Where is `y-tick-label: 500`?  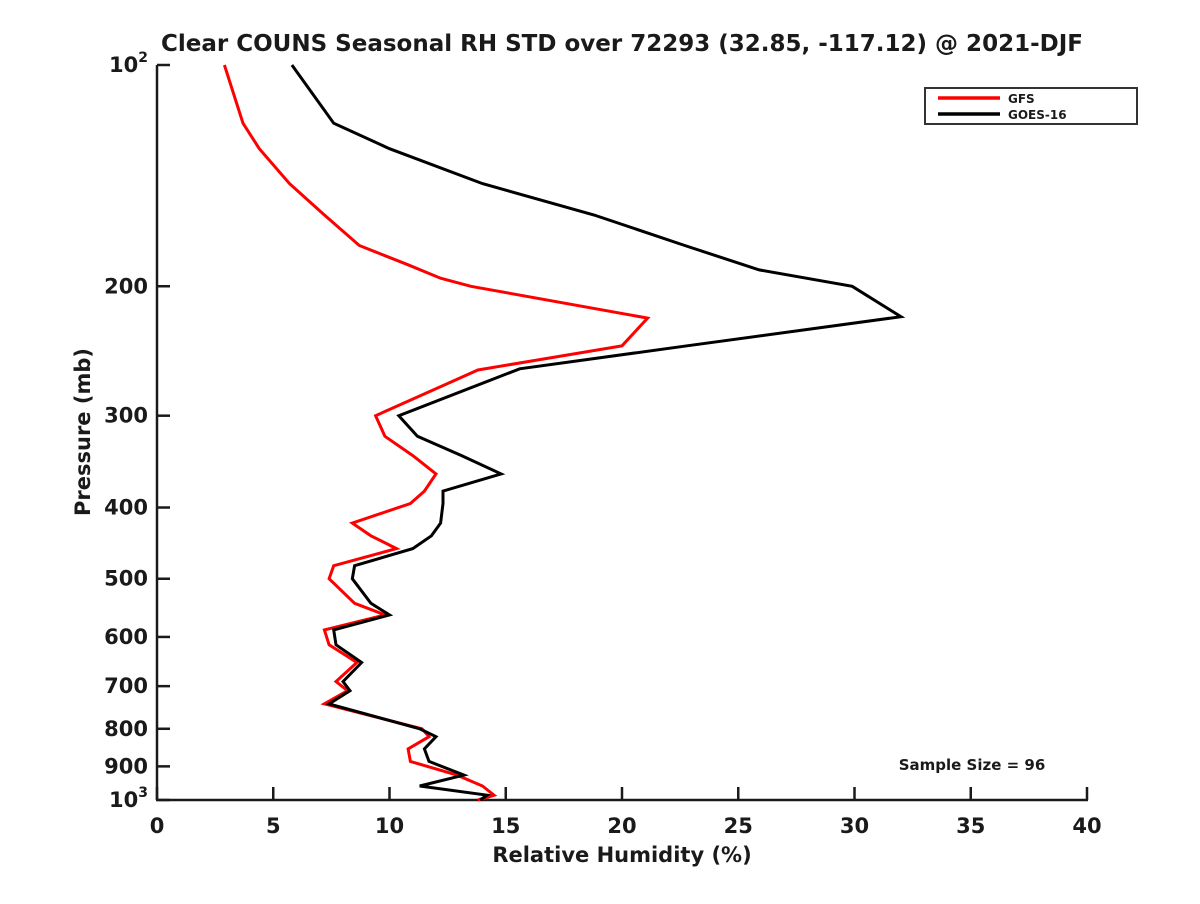
y-tick-label: 500 is located at coordinates (126, 579).